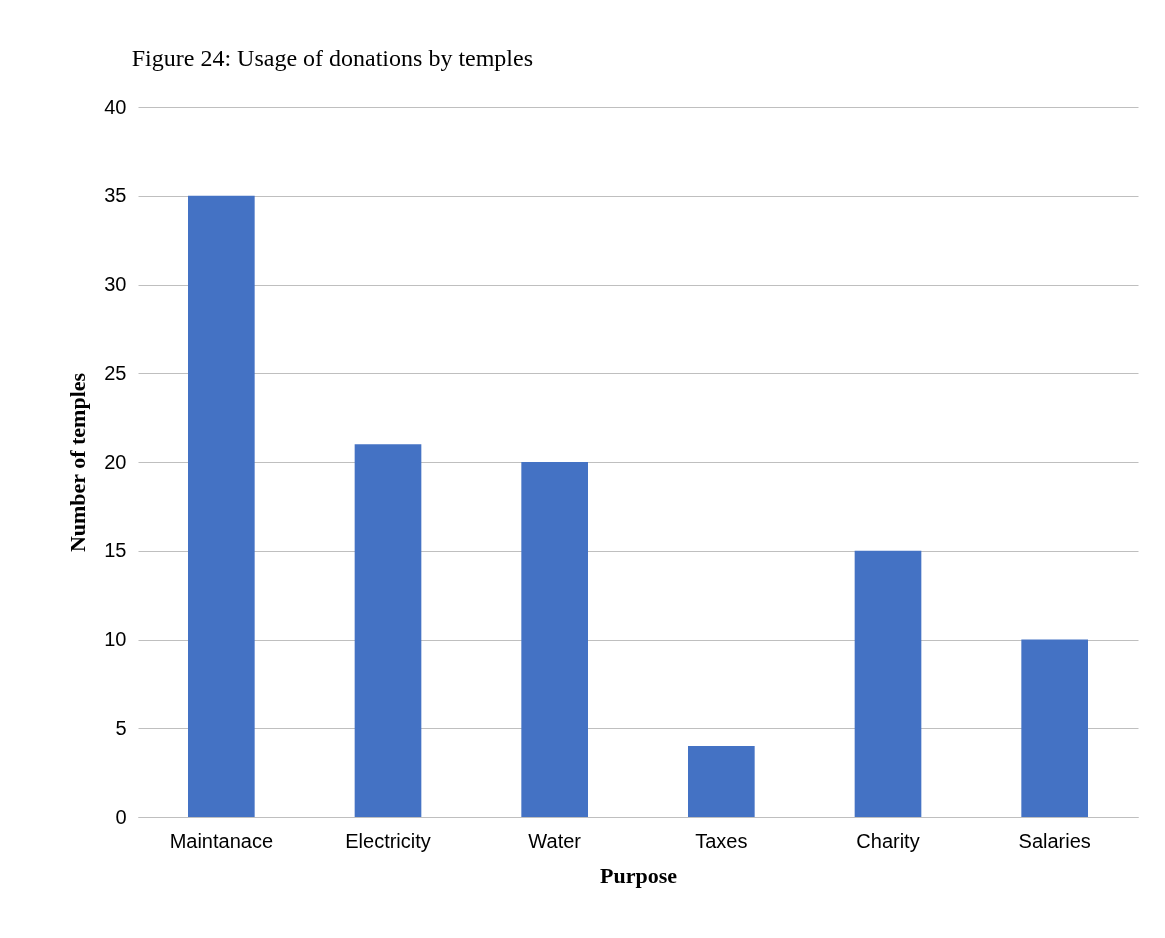  What do you see at coordinates (888, 840) in the screenshot?
I see `x-tick-label: Charity` at bounding box center [888, 840].